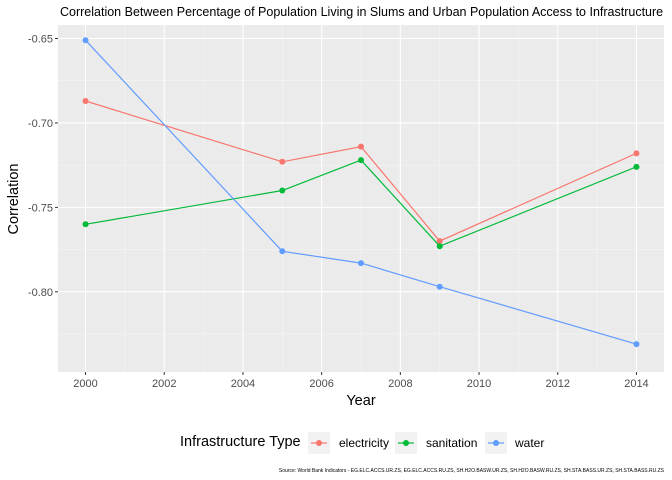 The height and width of the screenshot is (480, 672). I want to click on legend-title: Infrastructure Type, so click(240, 442).